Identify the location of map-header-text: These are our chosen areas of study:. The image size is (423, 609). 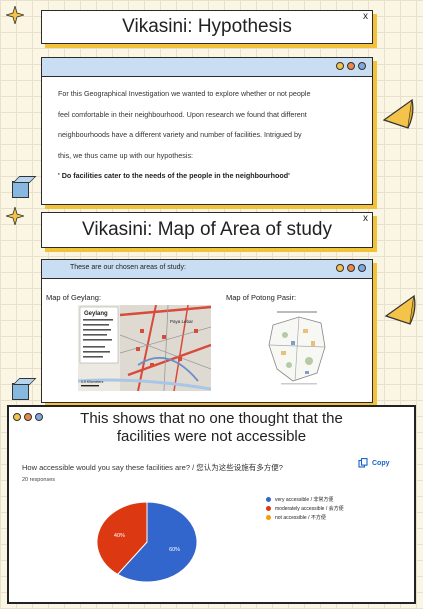
(128, 267).